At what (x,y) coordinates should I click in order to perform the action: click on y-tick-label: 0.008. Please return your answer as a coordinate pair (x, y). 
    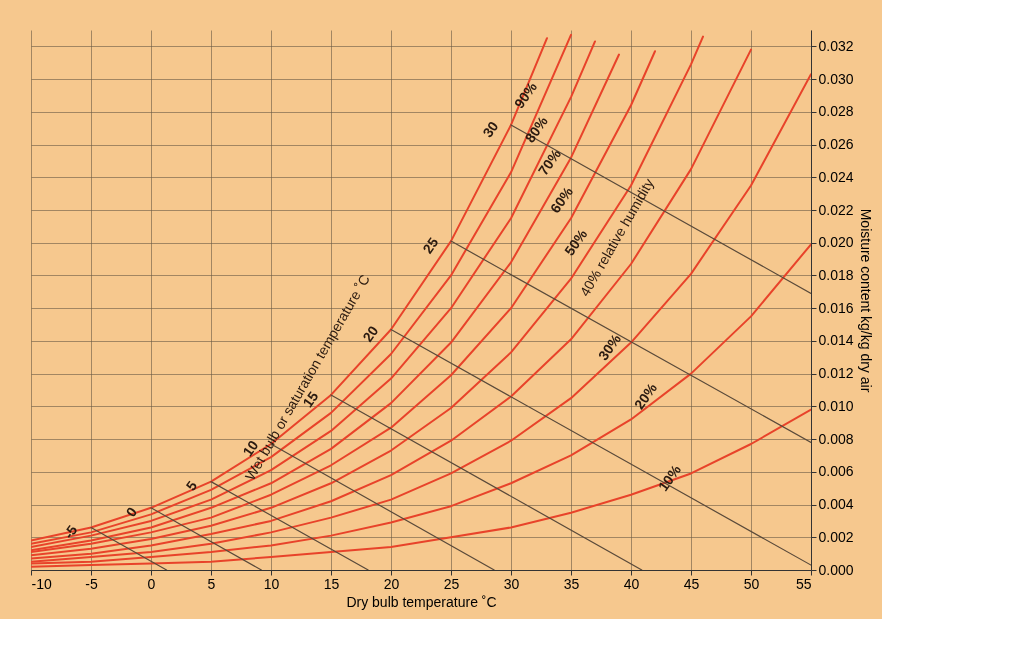
    Looking at the image, I should click on (836, 438).